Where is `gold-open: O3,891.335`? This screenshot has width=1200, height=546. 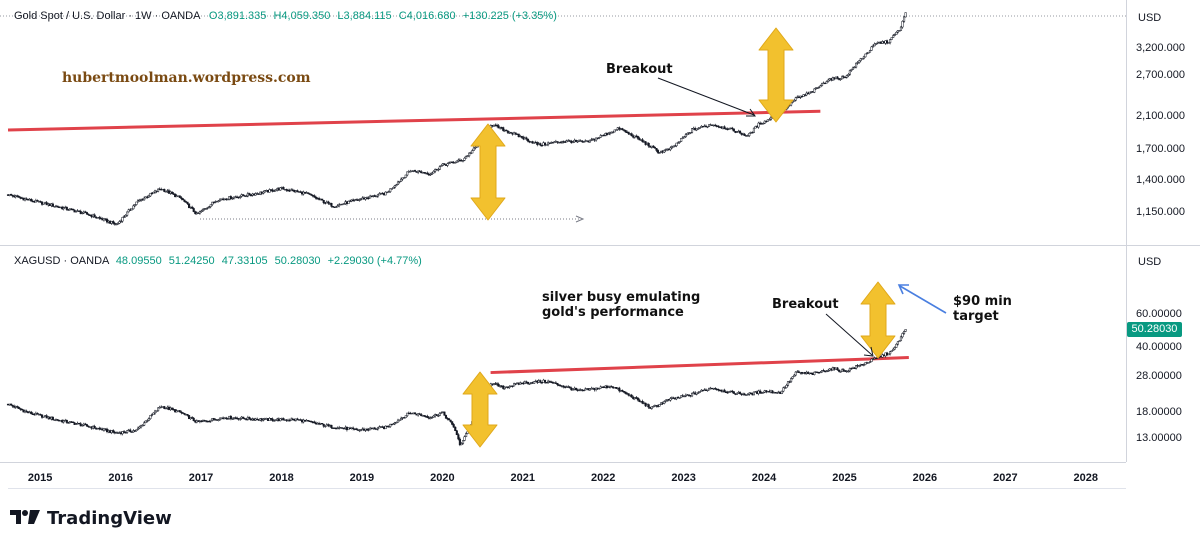 gold-open: O3,891.335 is located at coordinates (237, 16).